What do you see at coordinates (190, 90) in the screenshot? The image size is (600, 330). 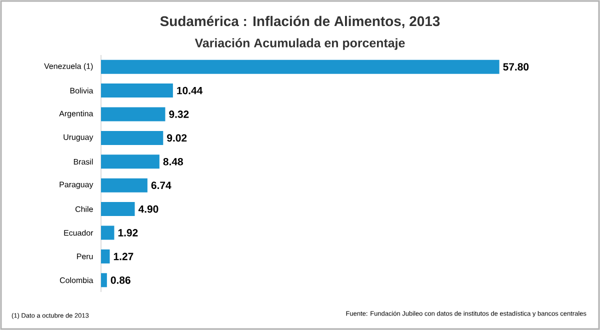 I see `data-label: 10.44` at bounding box center [190, 90].